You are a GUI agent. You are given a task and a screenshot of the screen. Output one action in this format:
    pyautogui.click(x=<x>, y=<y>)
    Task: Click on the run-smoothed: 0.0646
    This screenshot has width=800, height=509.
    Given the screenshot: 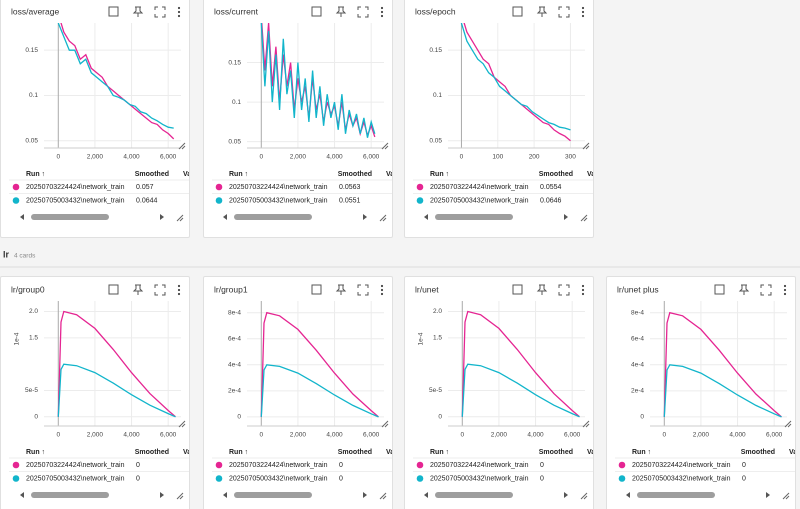 What is the action you would take?
    pyautogui.click(x=551, y=200)
    